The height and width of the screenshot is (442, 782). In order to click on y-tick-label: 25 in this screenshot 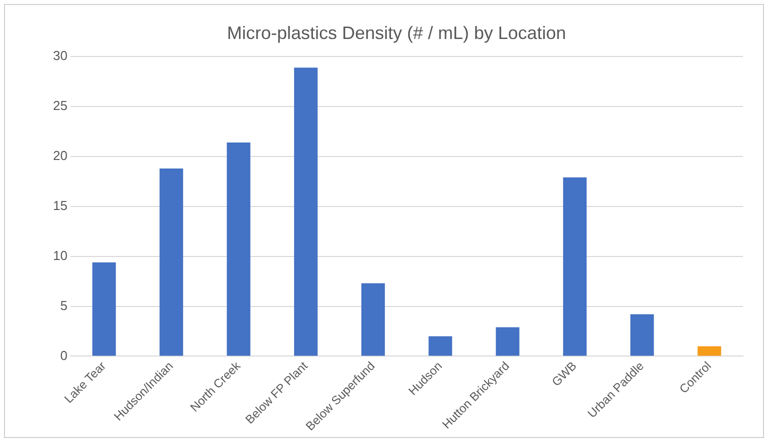, I will do `click(60, 106)`.